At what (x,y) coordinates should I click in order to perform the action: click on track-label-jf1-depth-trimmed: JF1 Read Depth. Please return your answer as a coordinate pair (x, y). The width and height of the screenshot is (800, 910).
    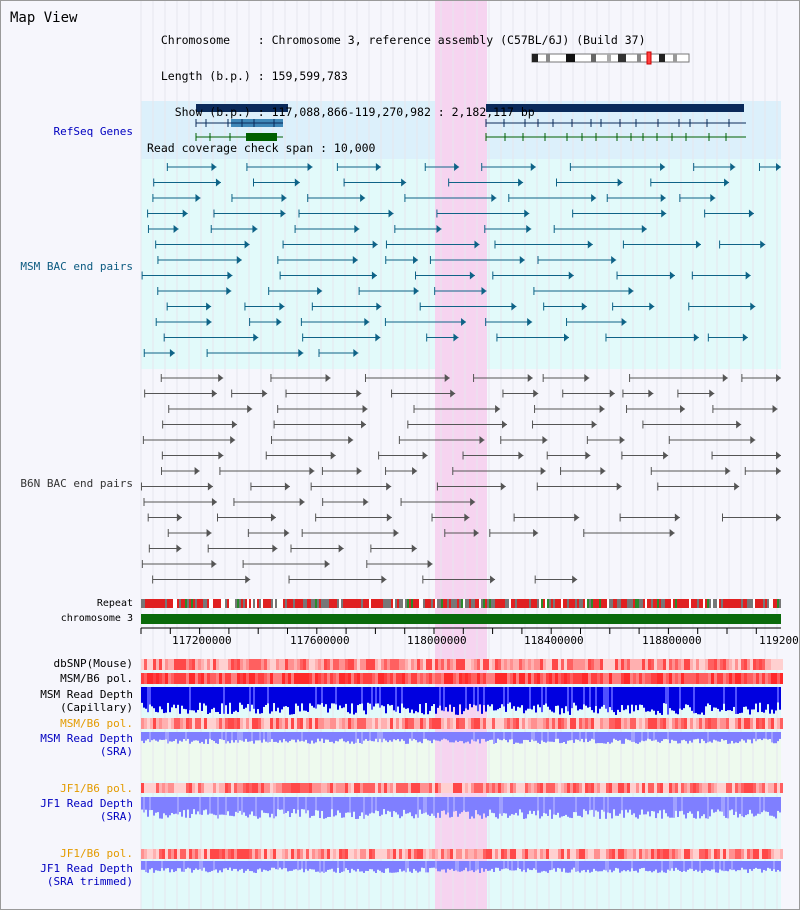
    Looking at the image, I should click on (86, 868).